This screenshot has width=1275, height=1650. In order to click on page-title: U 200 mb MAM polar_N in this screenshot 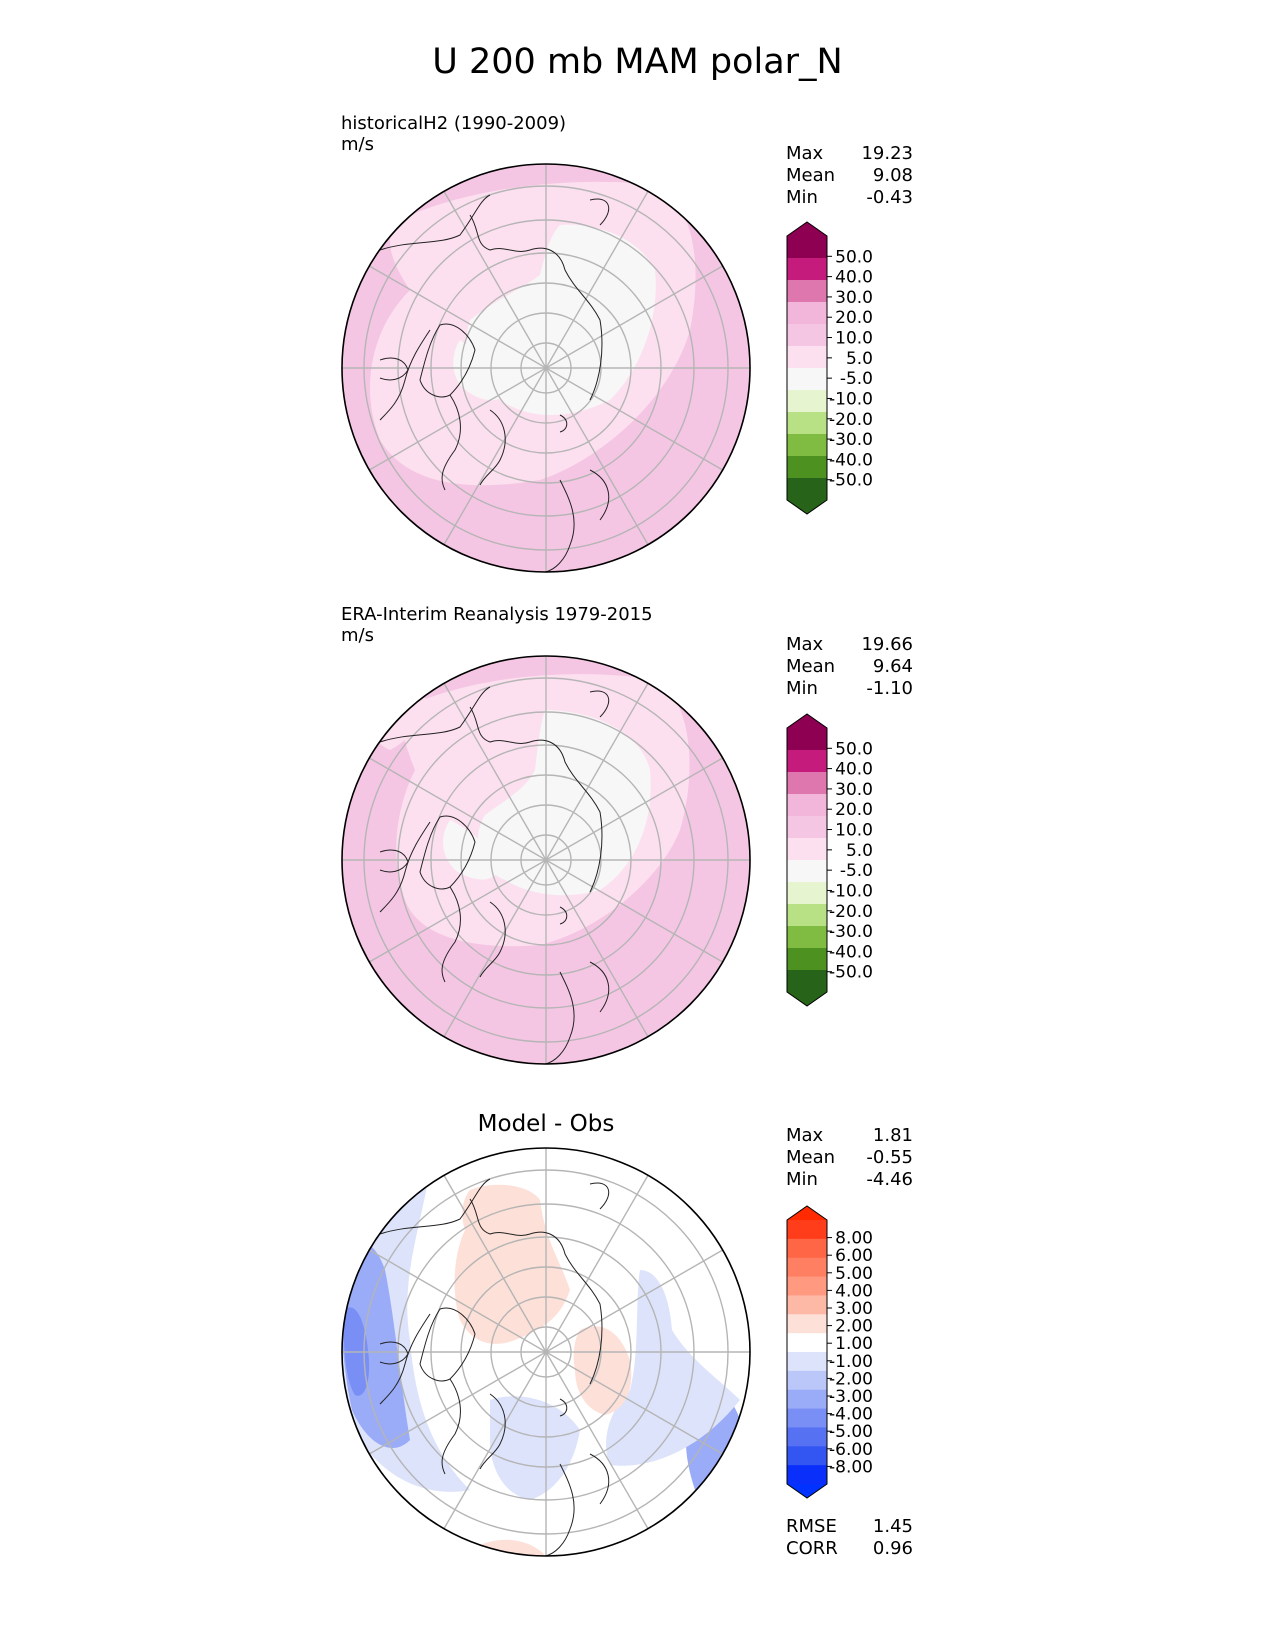, I will do `click(637, 62)`.